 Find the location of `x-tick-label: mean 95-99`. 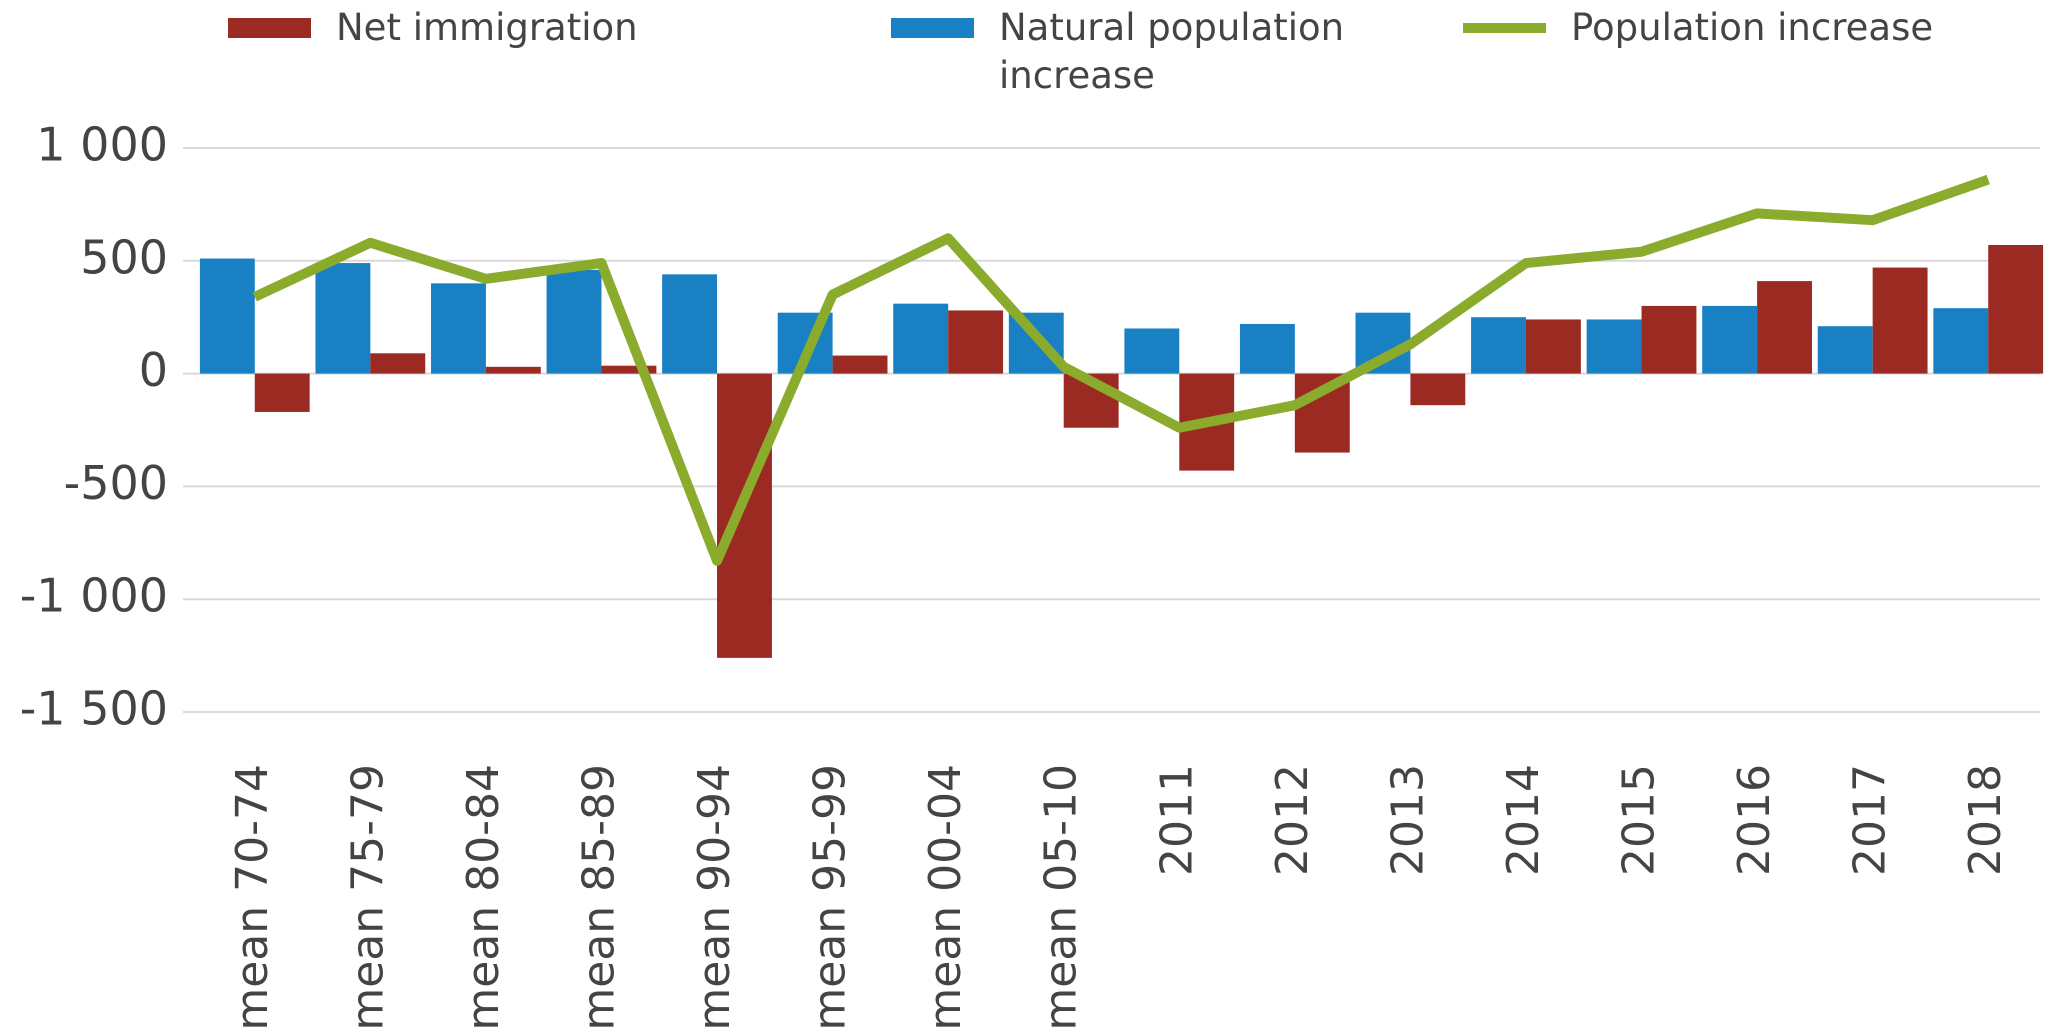

x-tick-label: mean 95-99 is located at coordinates (830, 897).